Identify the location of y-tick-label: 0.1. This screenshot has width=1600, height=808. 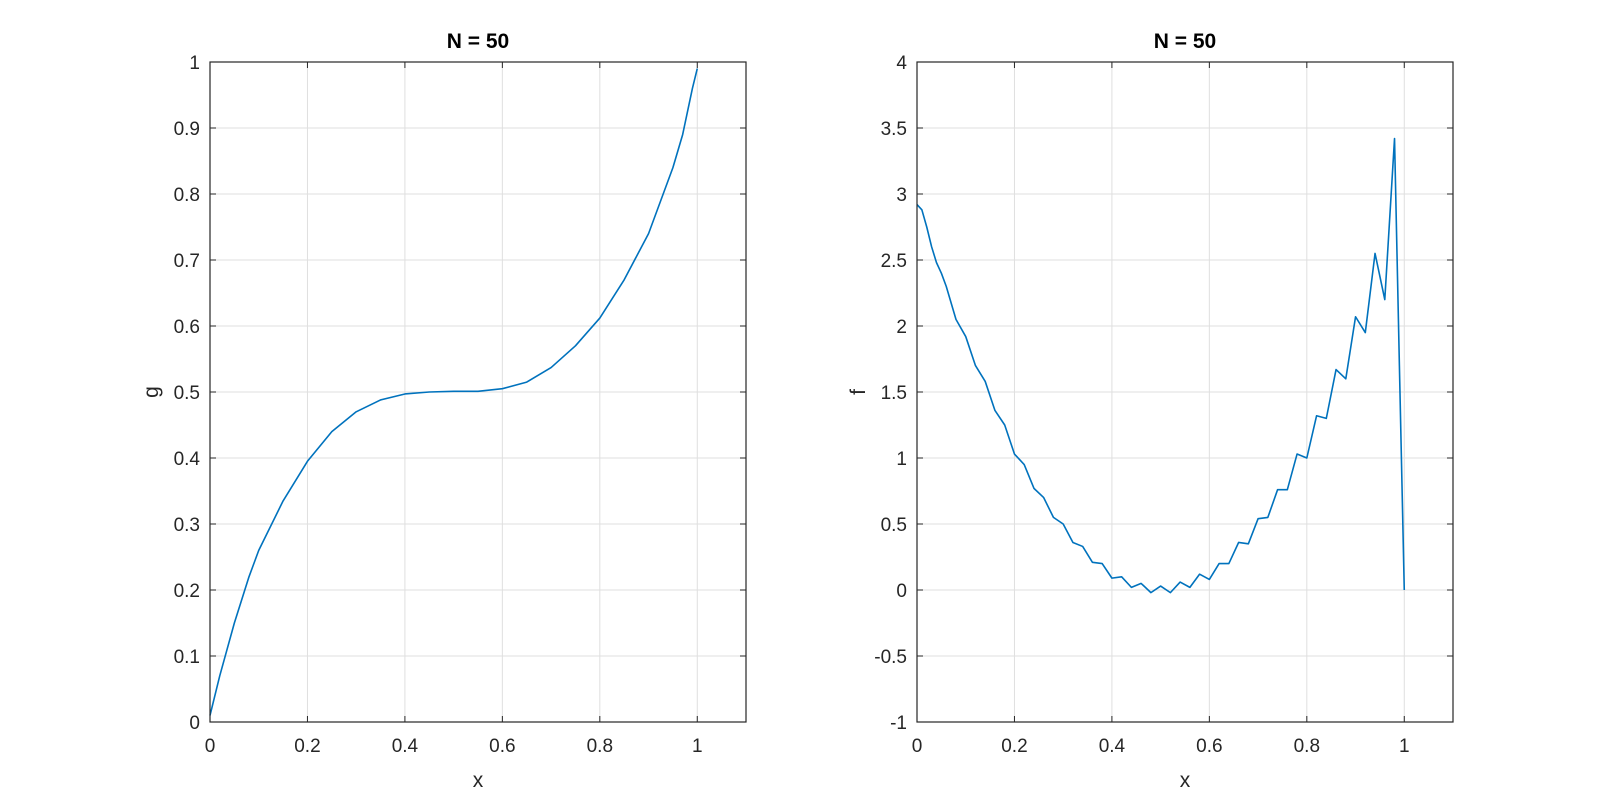
(187, 657).